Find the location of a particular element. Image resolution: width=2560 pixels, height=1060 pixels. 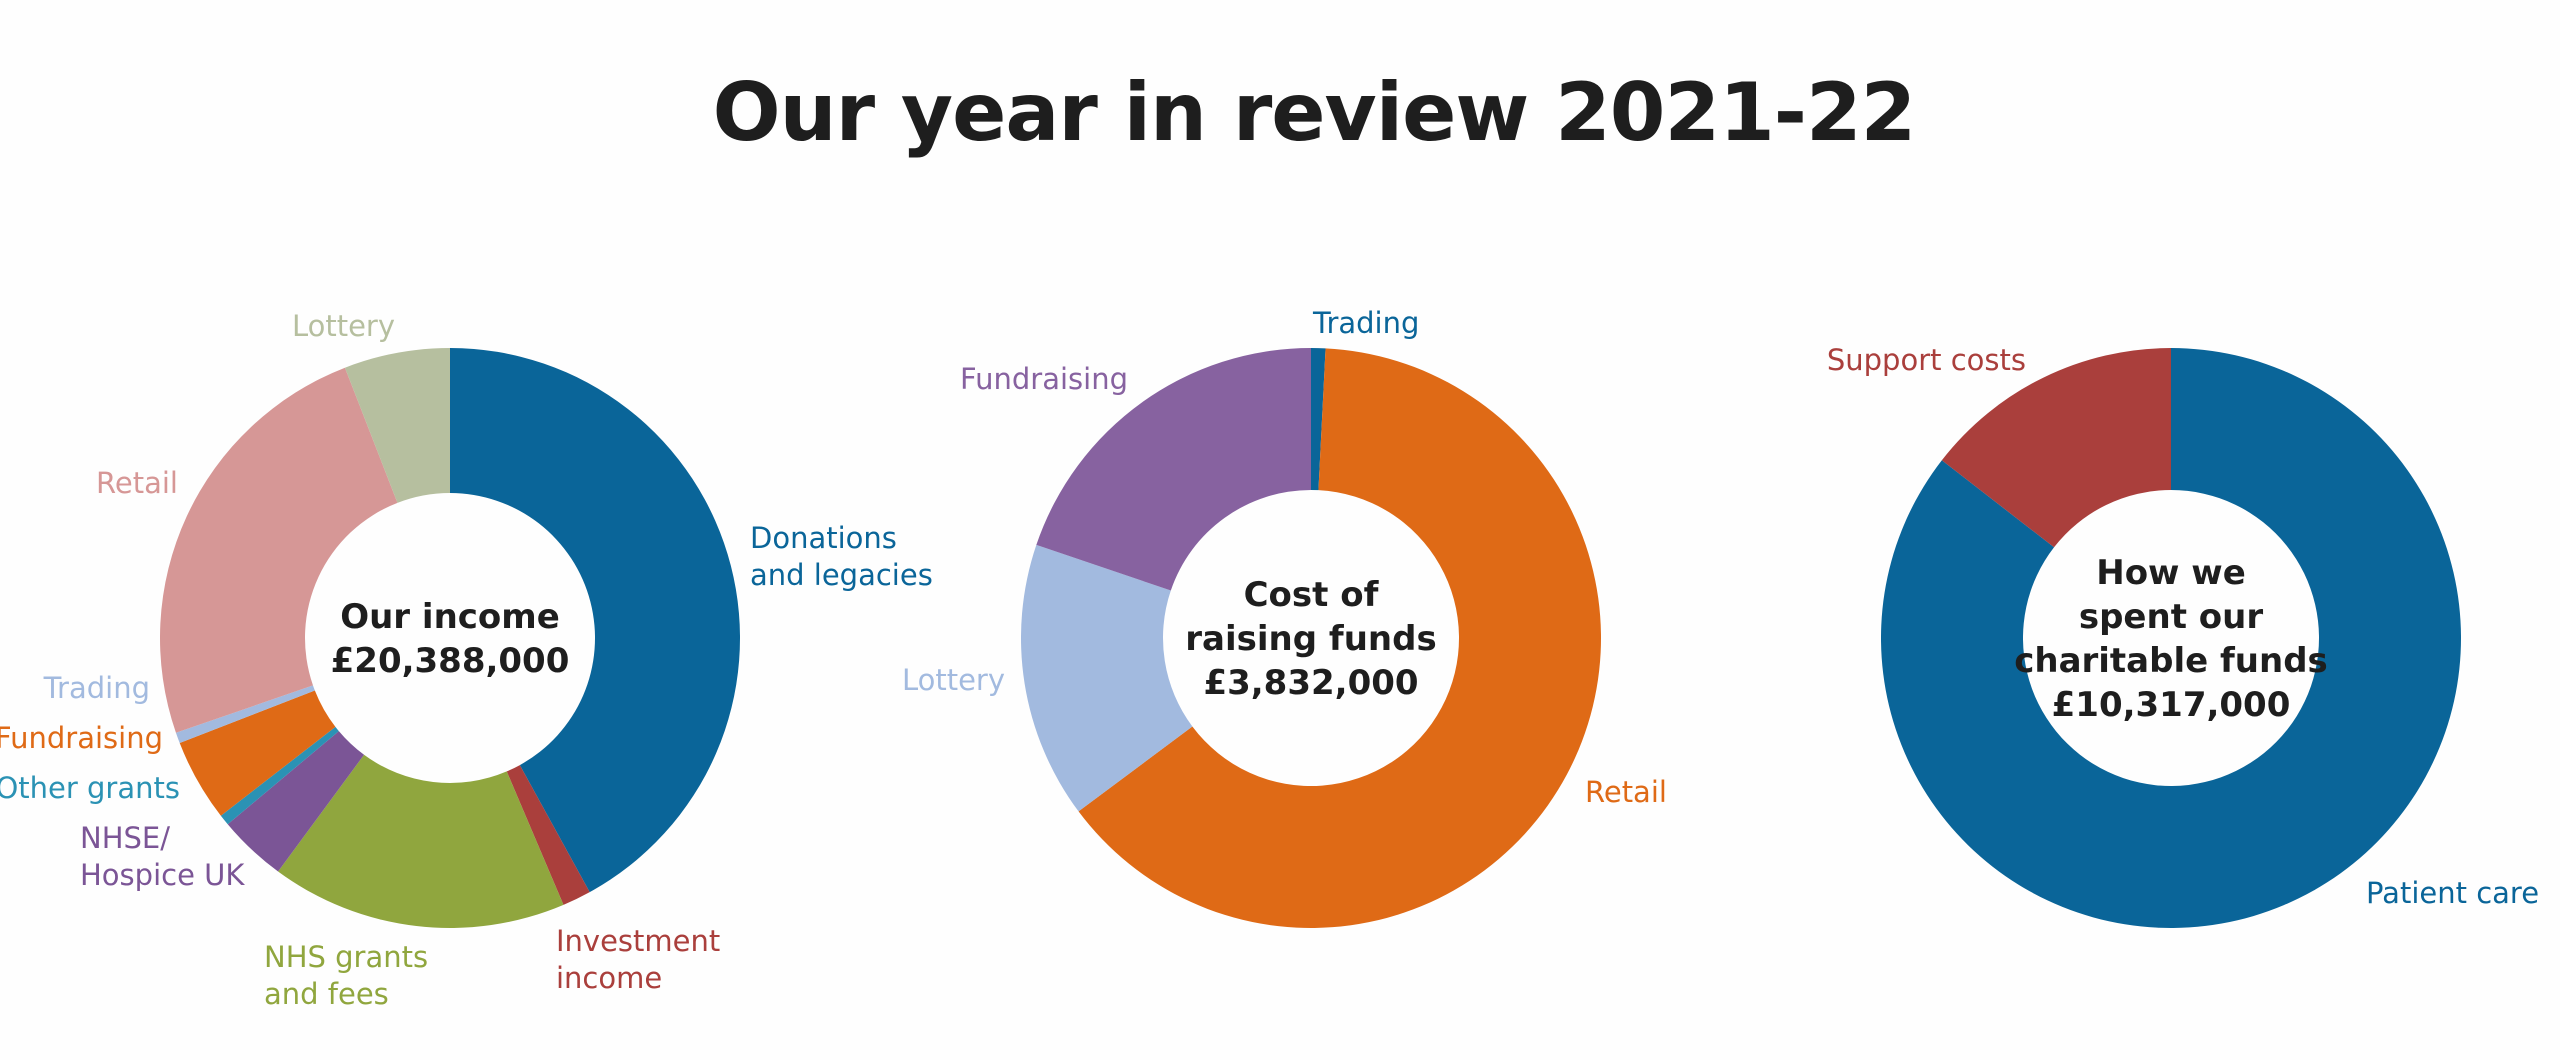

slice-label: NHS grants and fees is located at coordinates (346, 975).